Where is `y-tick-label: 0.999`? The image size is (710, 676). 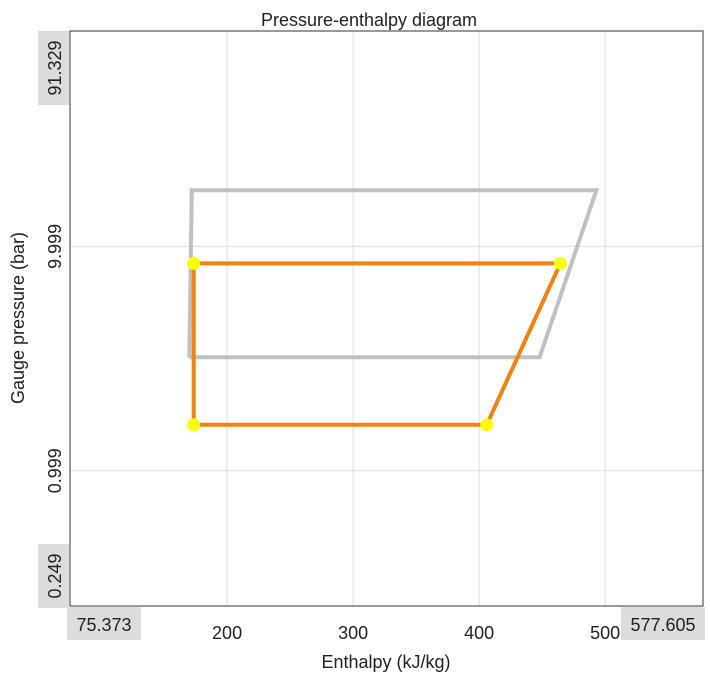 y-tick-label: 0.999 is located at coordinates (55, 470).